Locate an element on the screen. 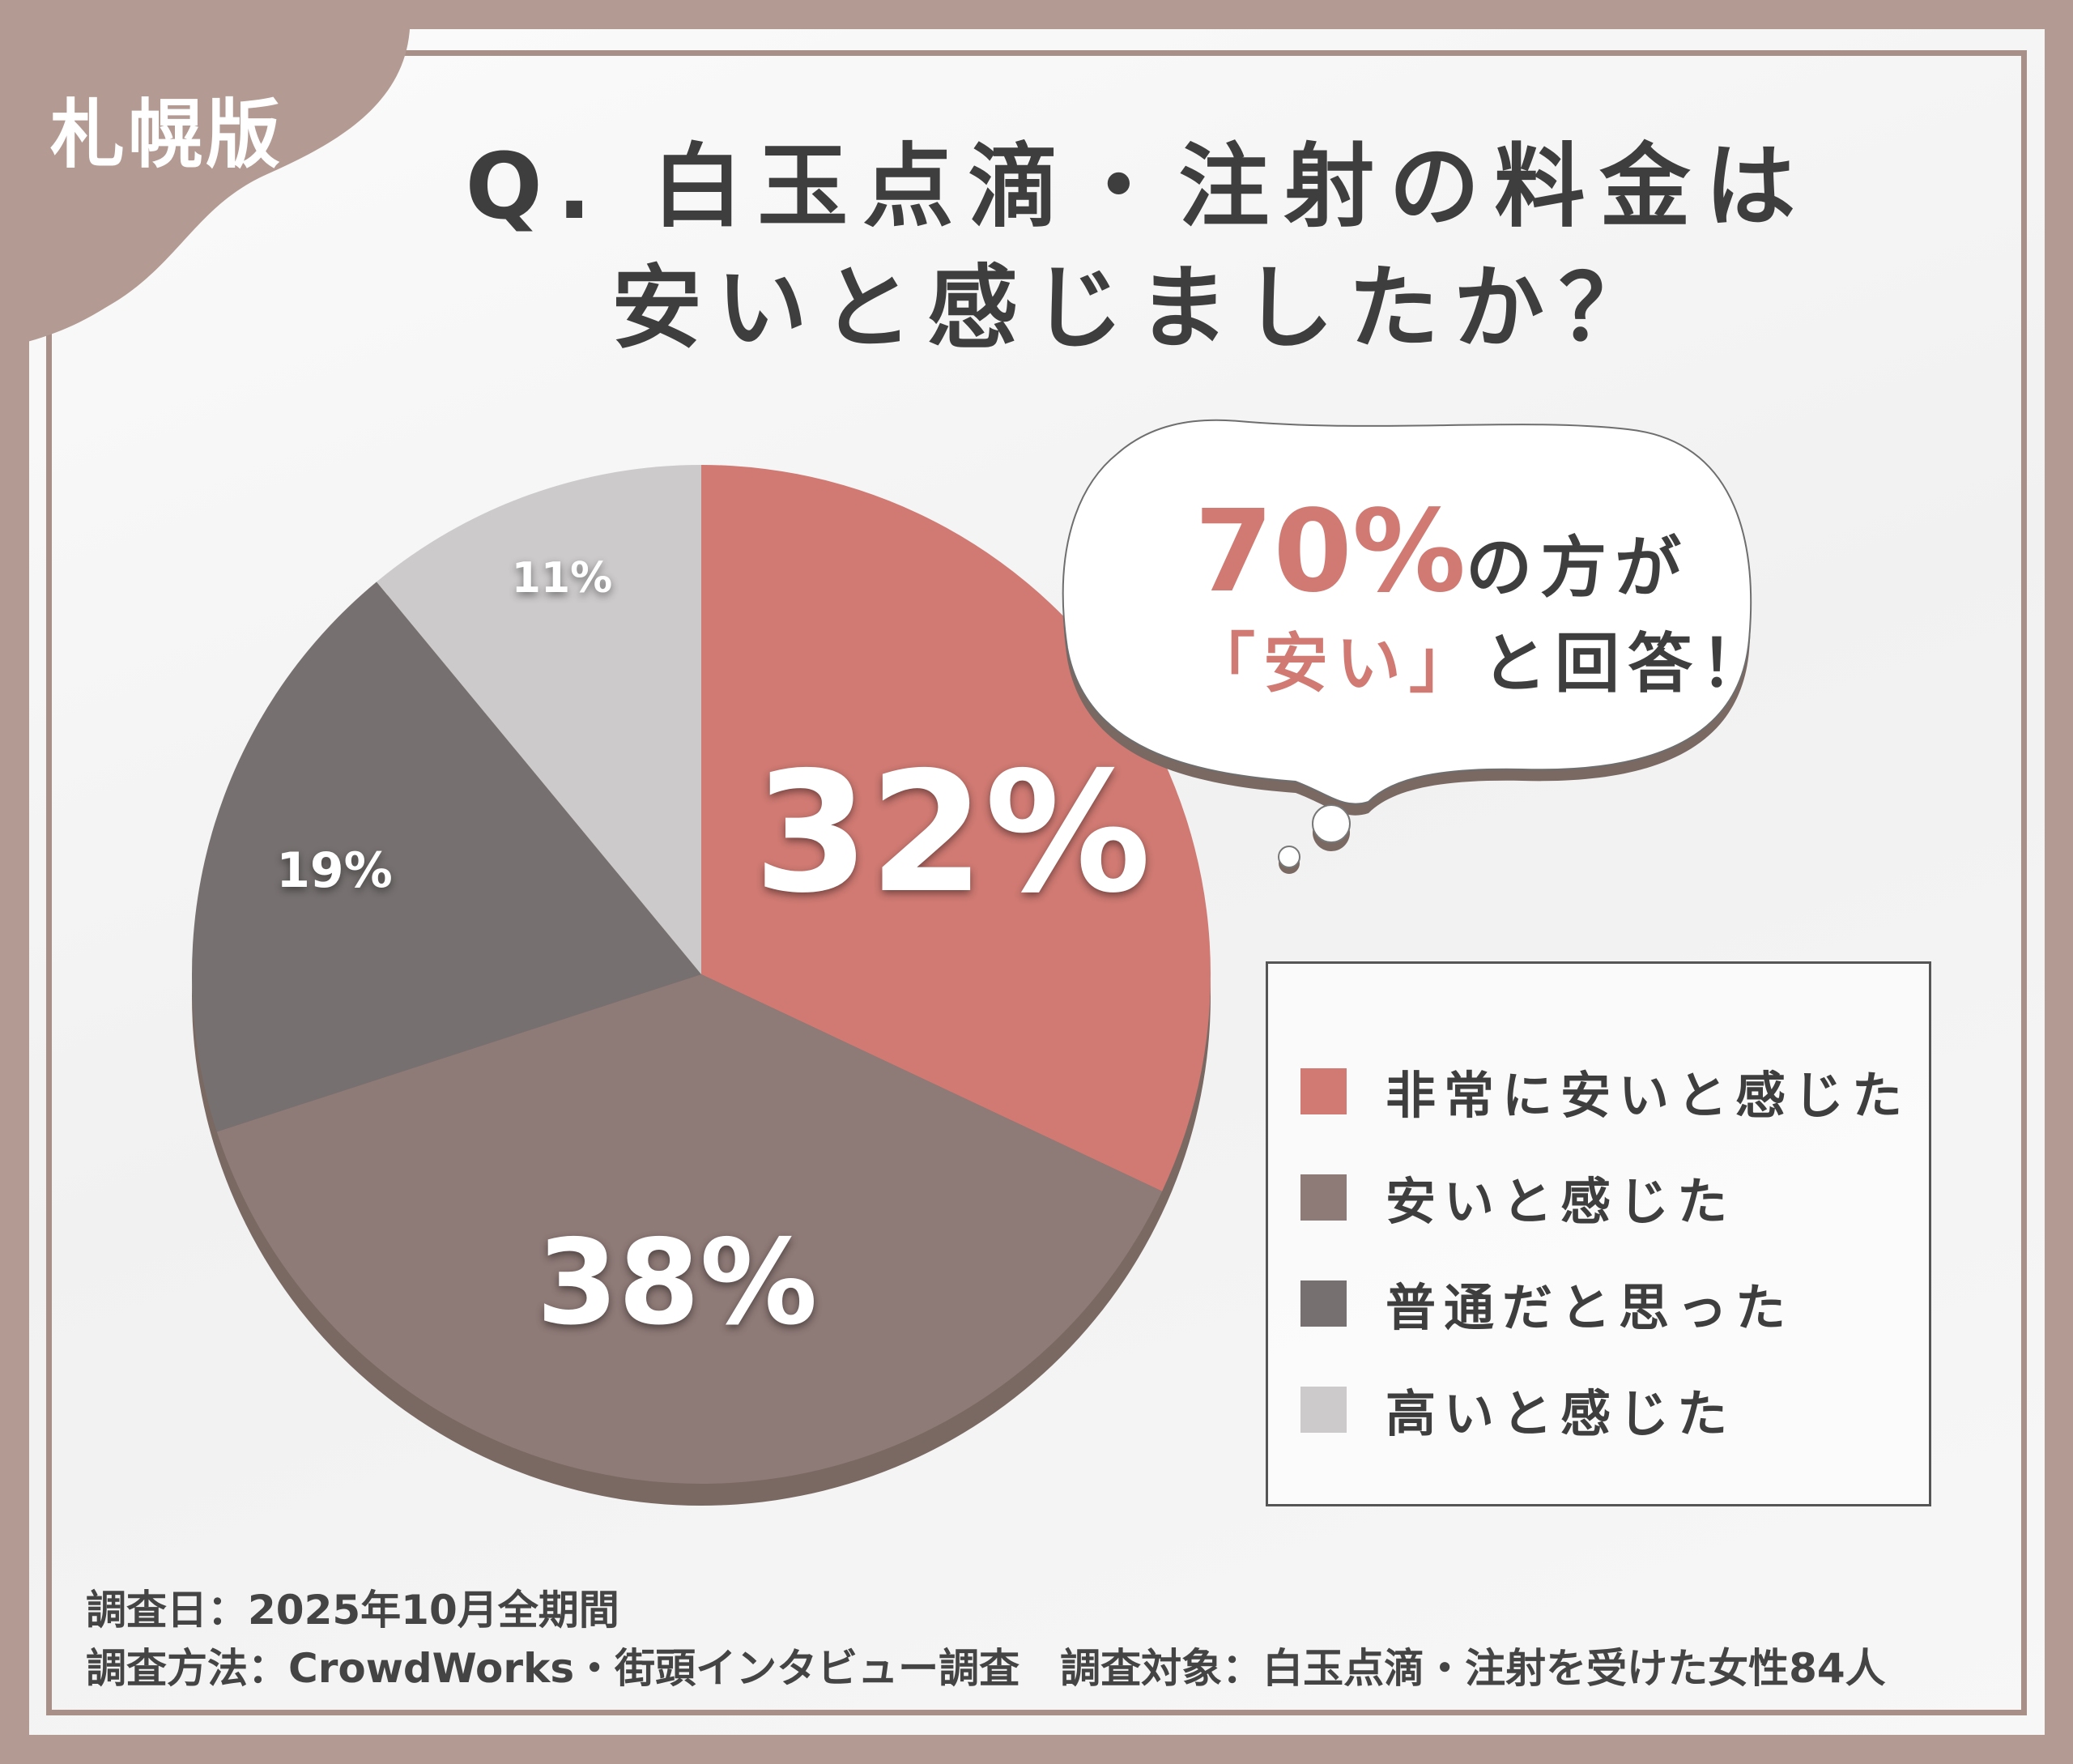  region-corner-tab is located at coordinates (206, 174).